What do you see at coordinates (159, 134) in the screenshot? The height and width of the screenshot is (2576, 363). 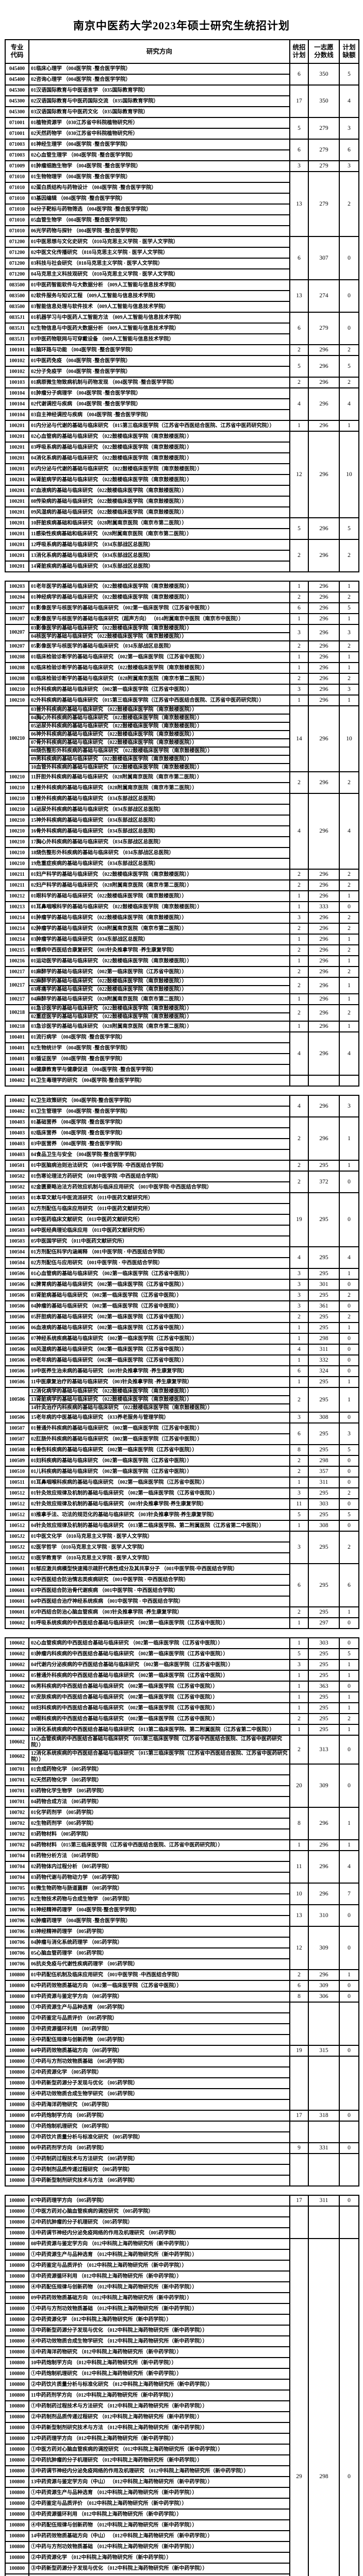 I see `direction-cell: 02天然药物学 （030江苏省中科院植物研究所）` at bounding box center [159, 134].